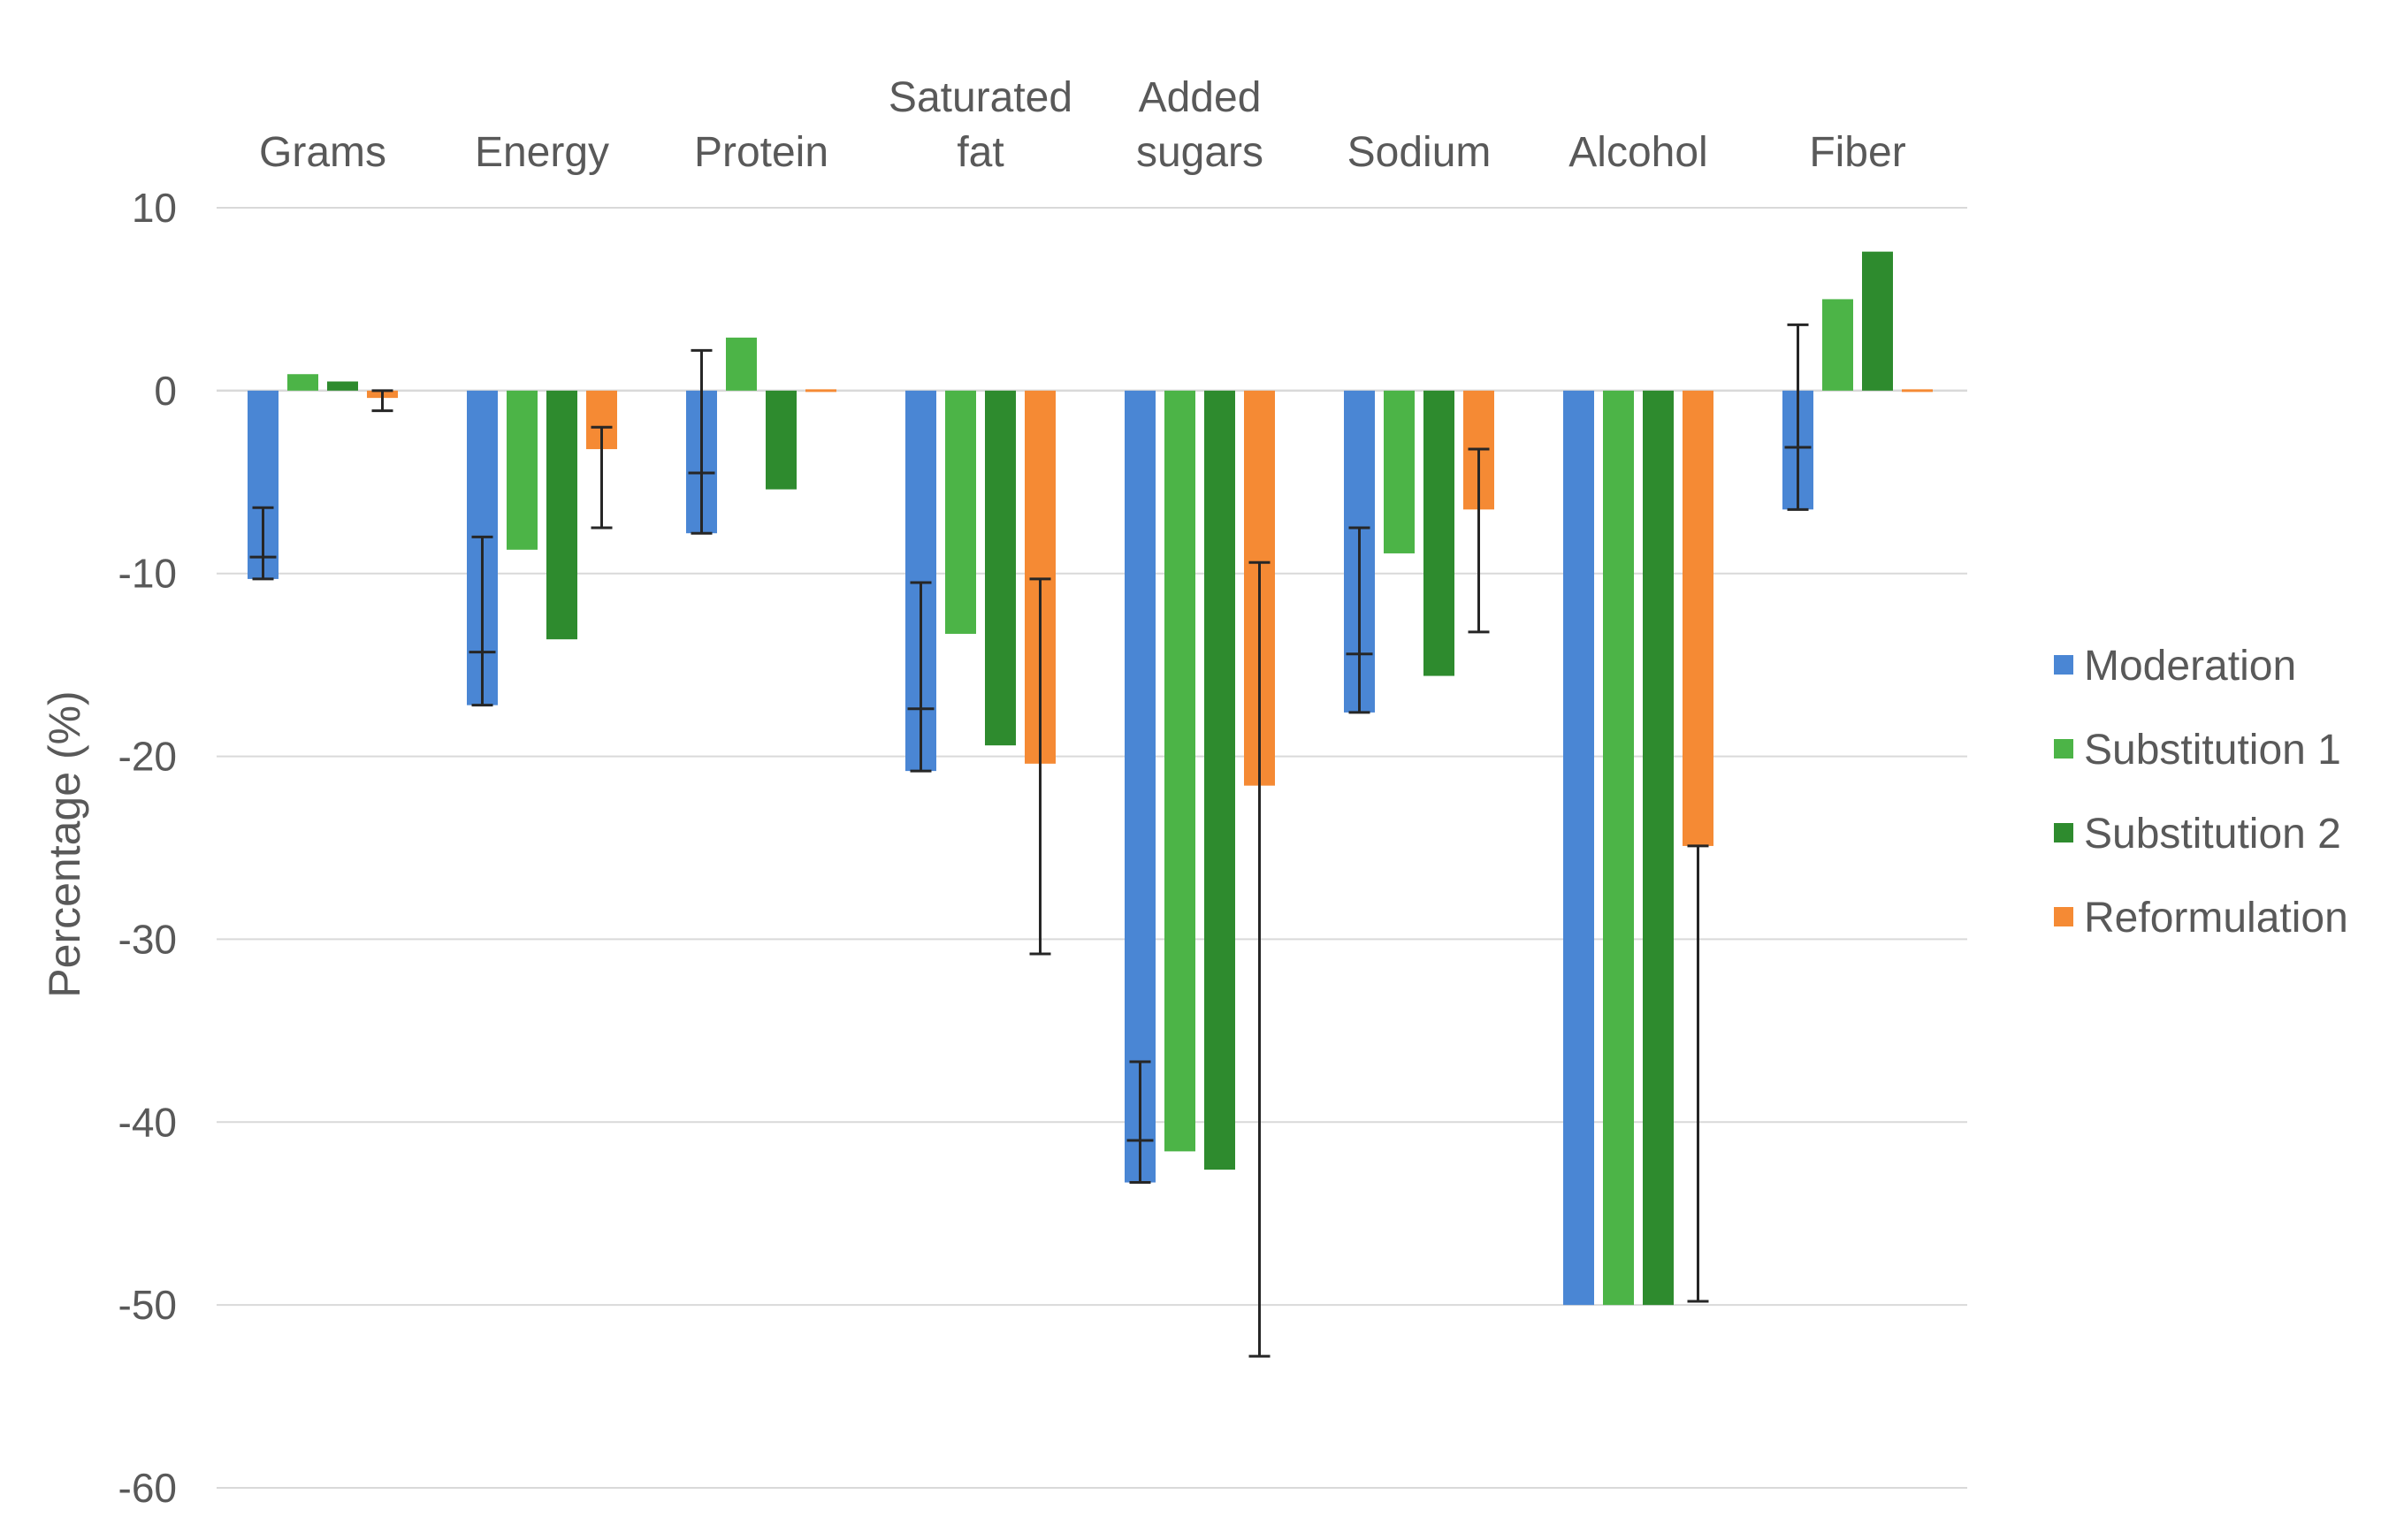 This screenshot has width=2404, height=1540. Describe the element at coordinates (1857, 153) in the screenshot. I see `category-label: Fiber` at that location.